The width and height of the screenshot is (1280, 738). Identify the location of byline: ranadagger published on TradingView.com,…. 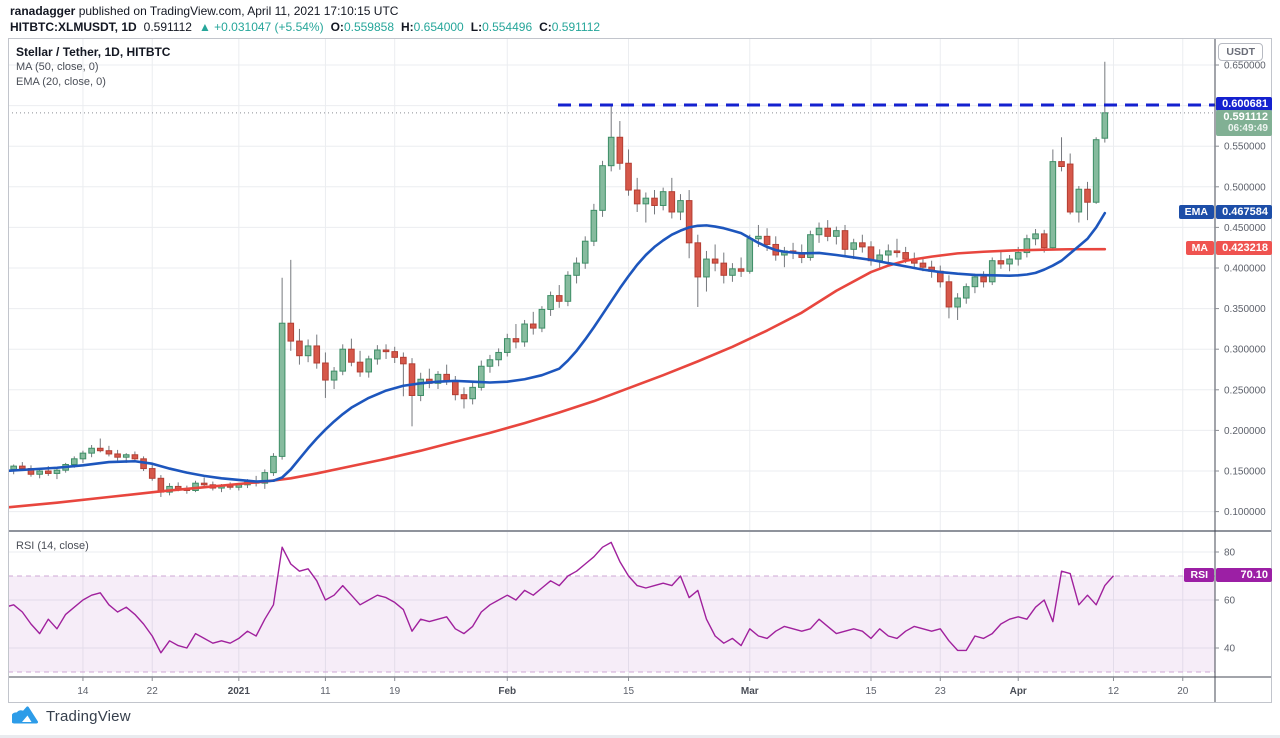
(305, 11).